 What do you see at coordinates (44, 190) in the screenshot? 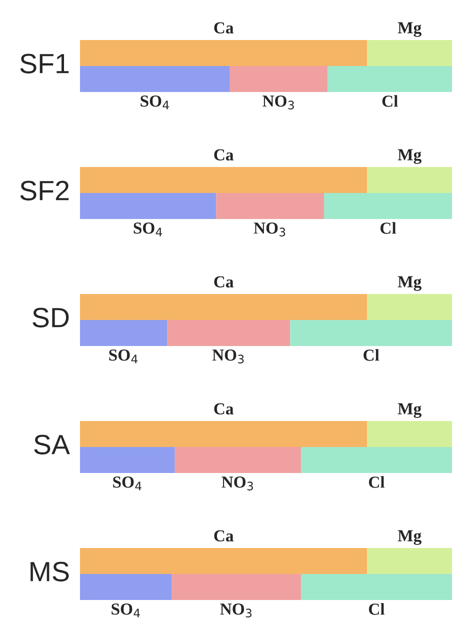
I see `chart-title: SF2` at bounding box center [44, 190].